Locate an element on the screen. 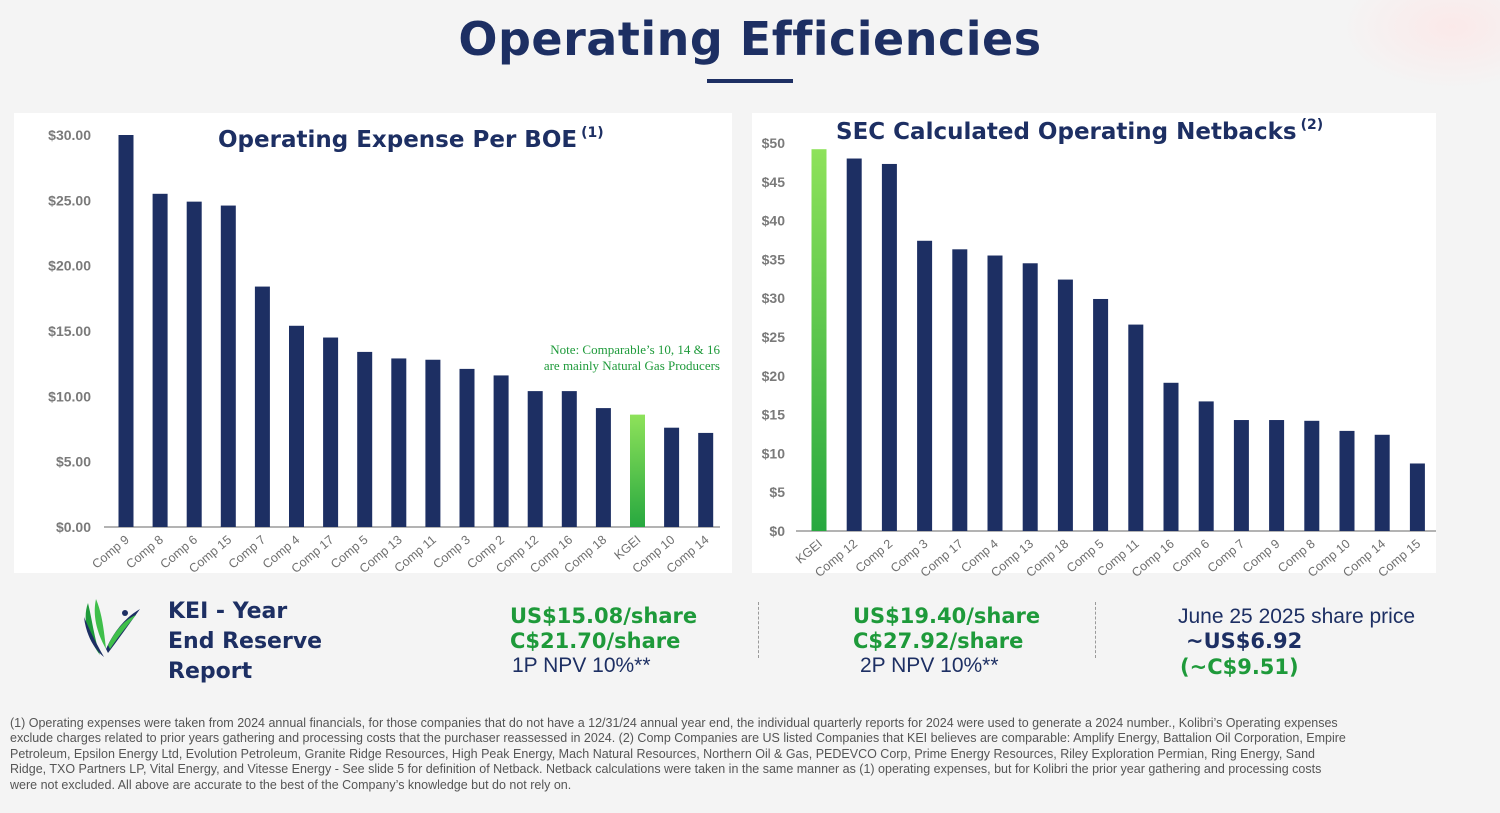  opex-x-tick-label: Comp 7 is located at coordinates (247, 552).